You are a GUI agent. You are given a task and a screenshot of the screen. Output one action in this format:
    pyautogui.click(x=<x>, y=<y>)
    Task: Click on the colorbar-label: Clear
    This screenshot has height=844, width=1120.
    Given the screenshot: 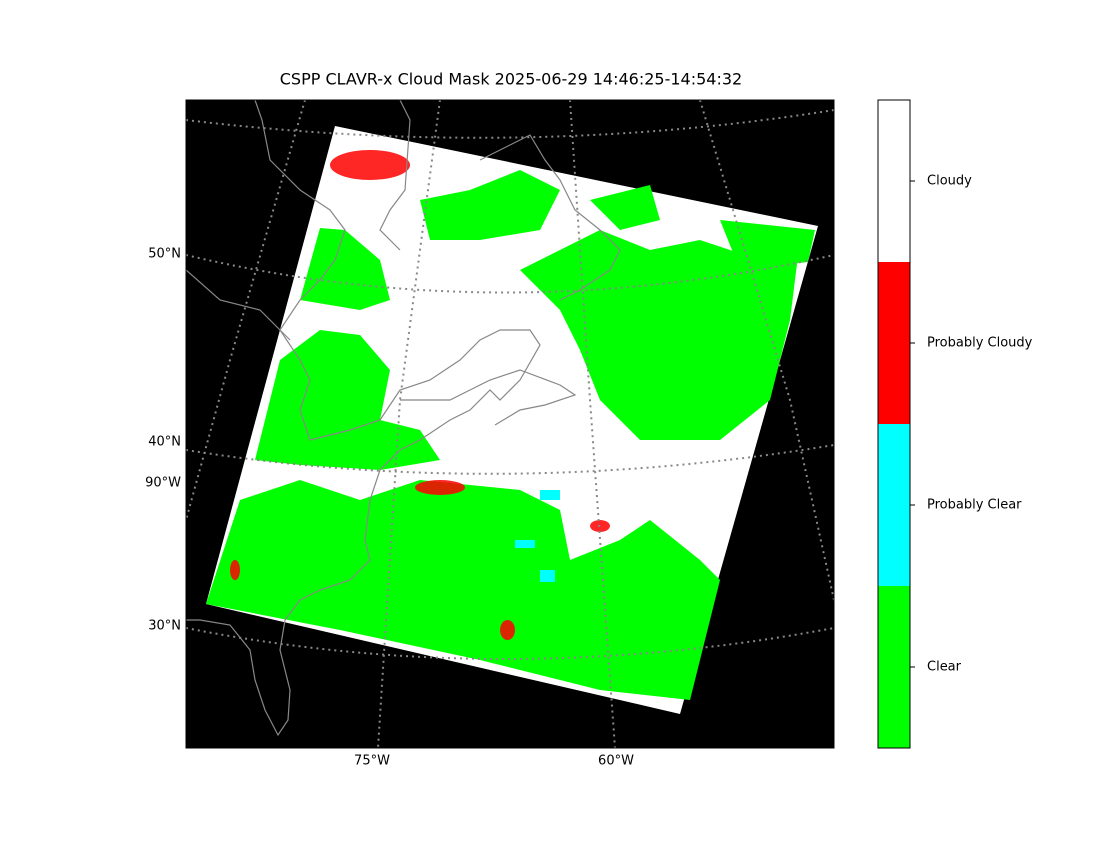 What is the action you would take?
    pyautogui.click(x=944, y=667)
    